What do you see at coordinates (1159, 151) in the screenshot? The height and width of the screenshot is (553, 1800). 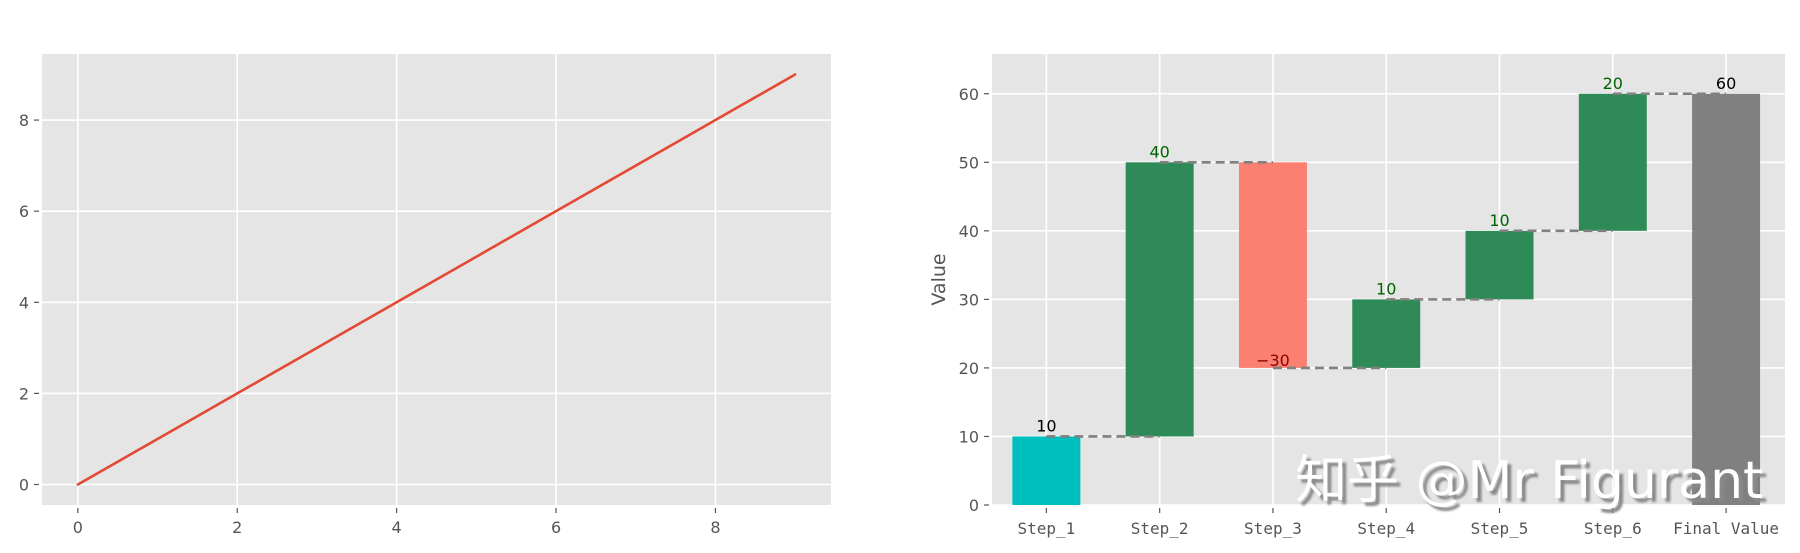 I see `bar-value-label: 40` at bounding box center [1159, 151].